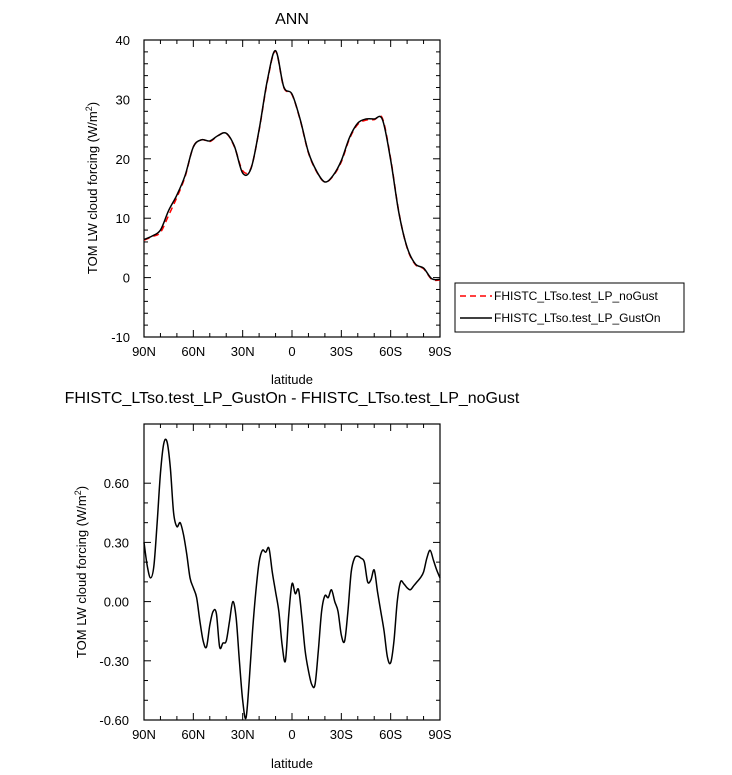  What do you see at coordinates (81, 572) in the screenshot?
I see `bottom-y-axis-label: TOM LW cloud forcing (W/m2)` at bounding box center [81, 572].